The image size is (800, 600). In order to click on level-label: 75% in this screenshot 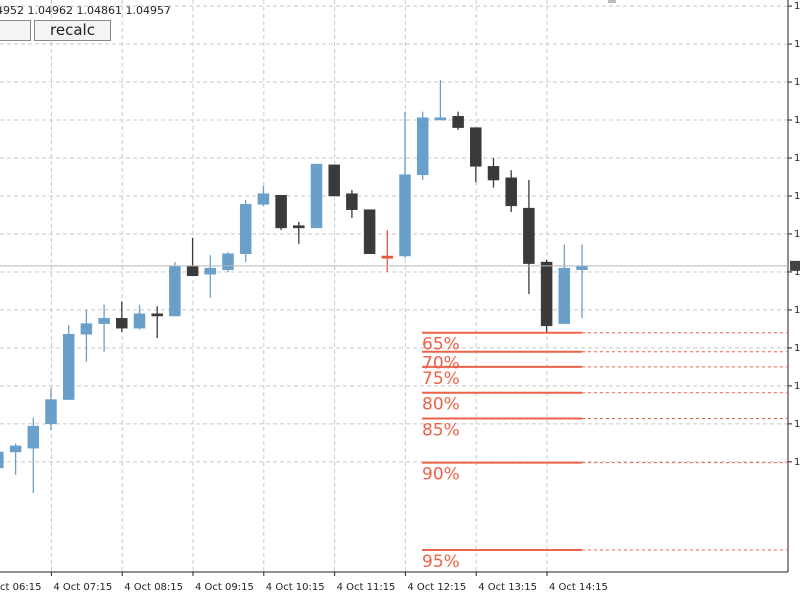, I will do `click(441, 379)`.